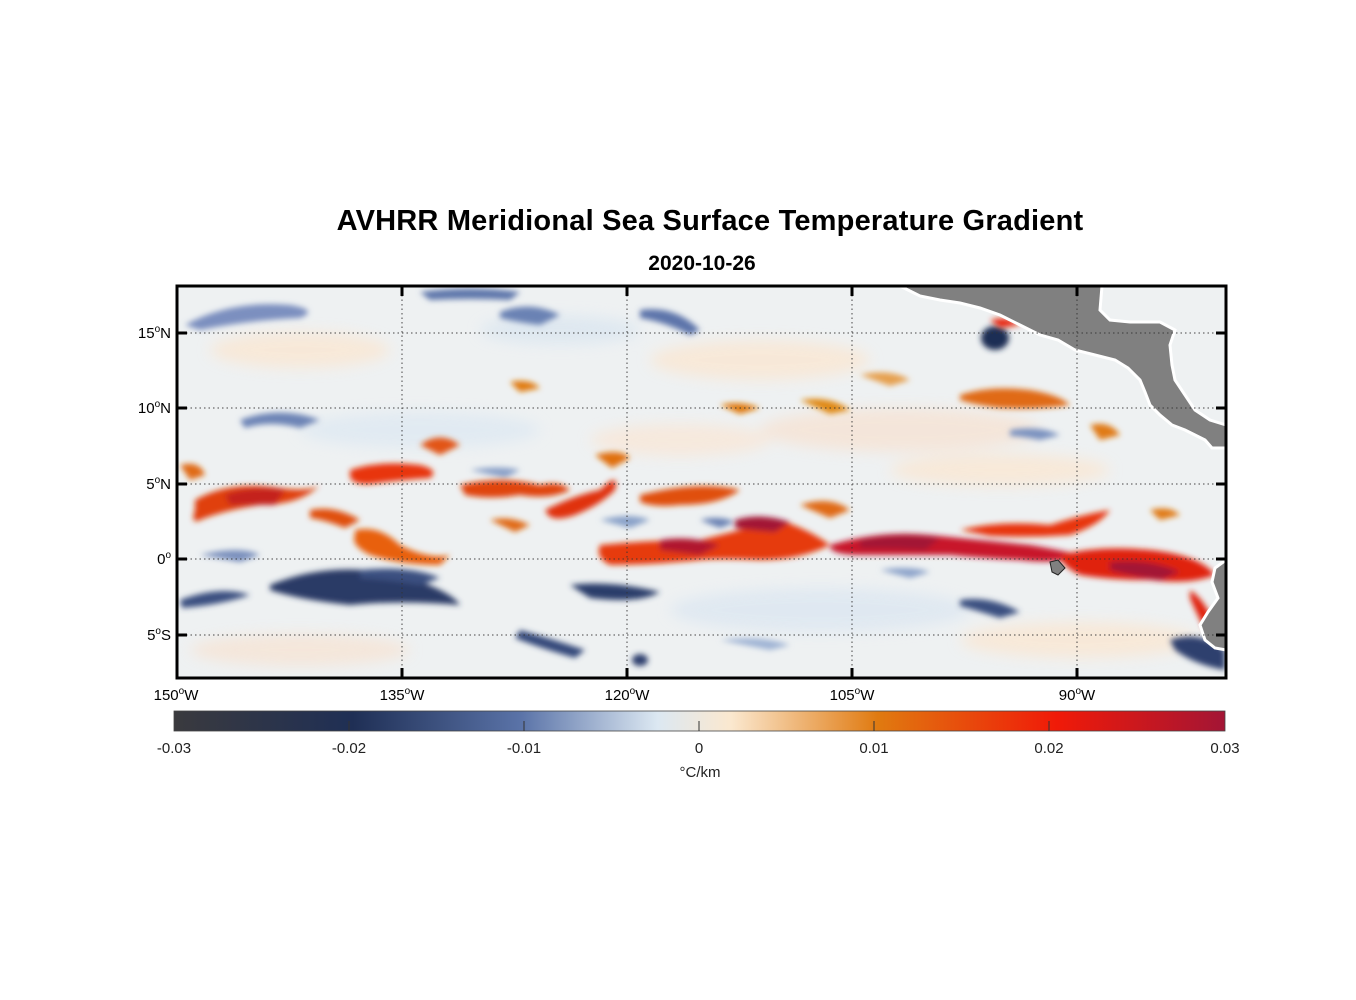  What do you see at coordinates (627, 695) in the screenshot?
I see `lon-label-120w: 120oW` at bounding box center [627, 695].